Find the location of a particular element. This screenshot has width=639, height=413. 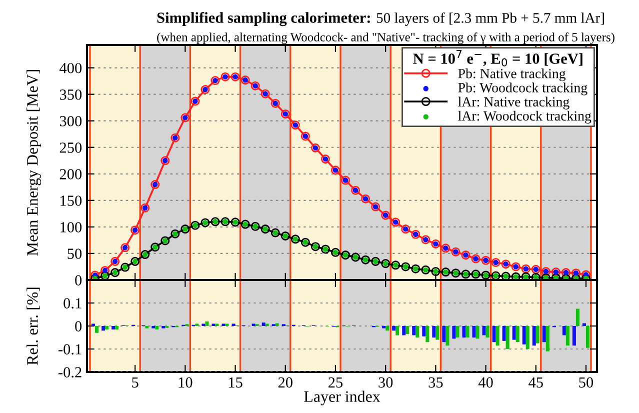

chart-title: Simplified sampling calorimeter: is located at coordinates (263, 19).